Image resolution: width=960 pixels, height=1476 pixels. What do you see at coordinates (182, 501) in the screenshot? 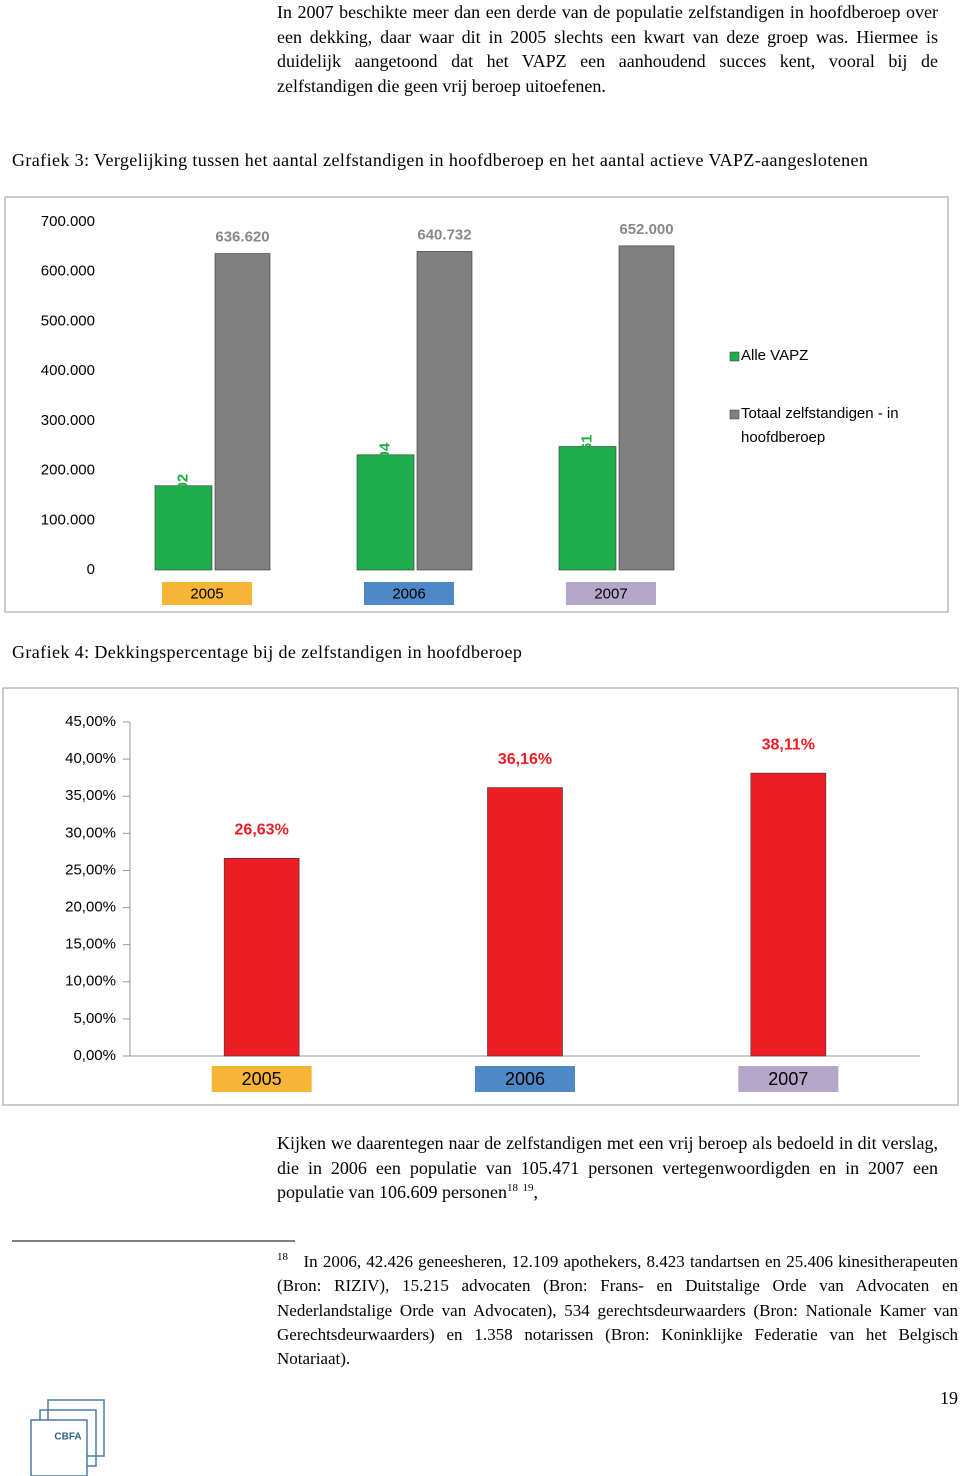
I see `value-label: 169.502` at bounding box center [182, 501].